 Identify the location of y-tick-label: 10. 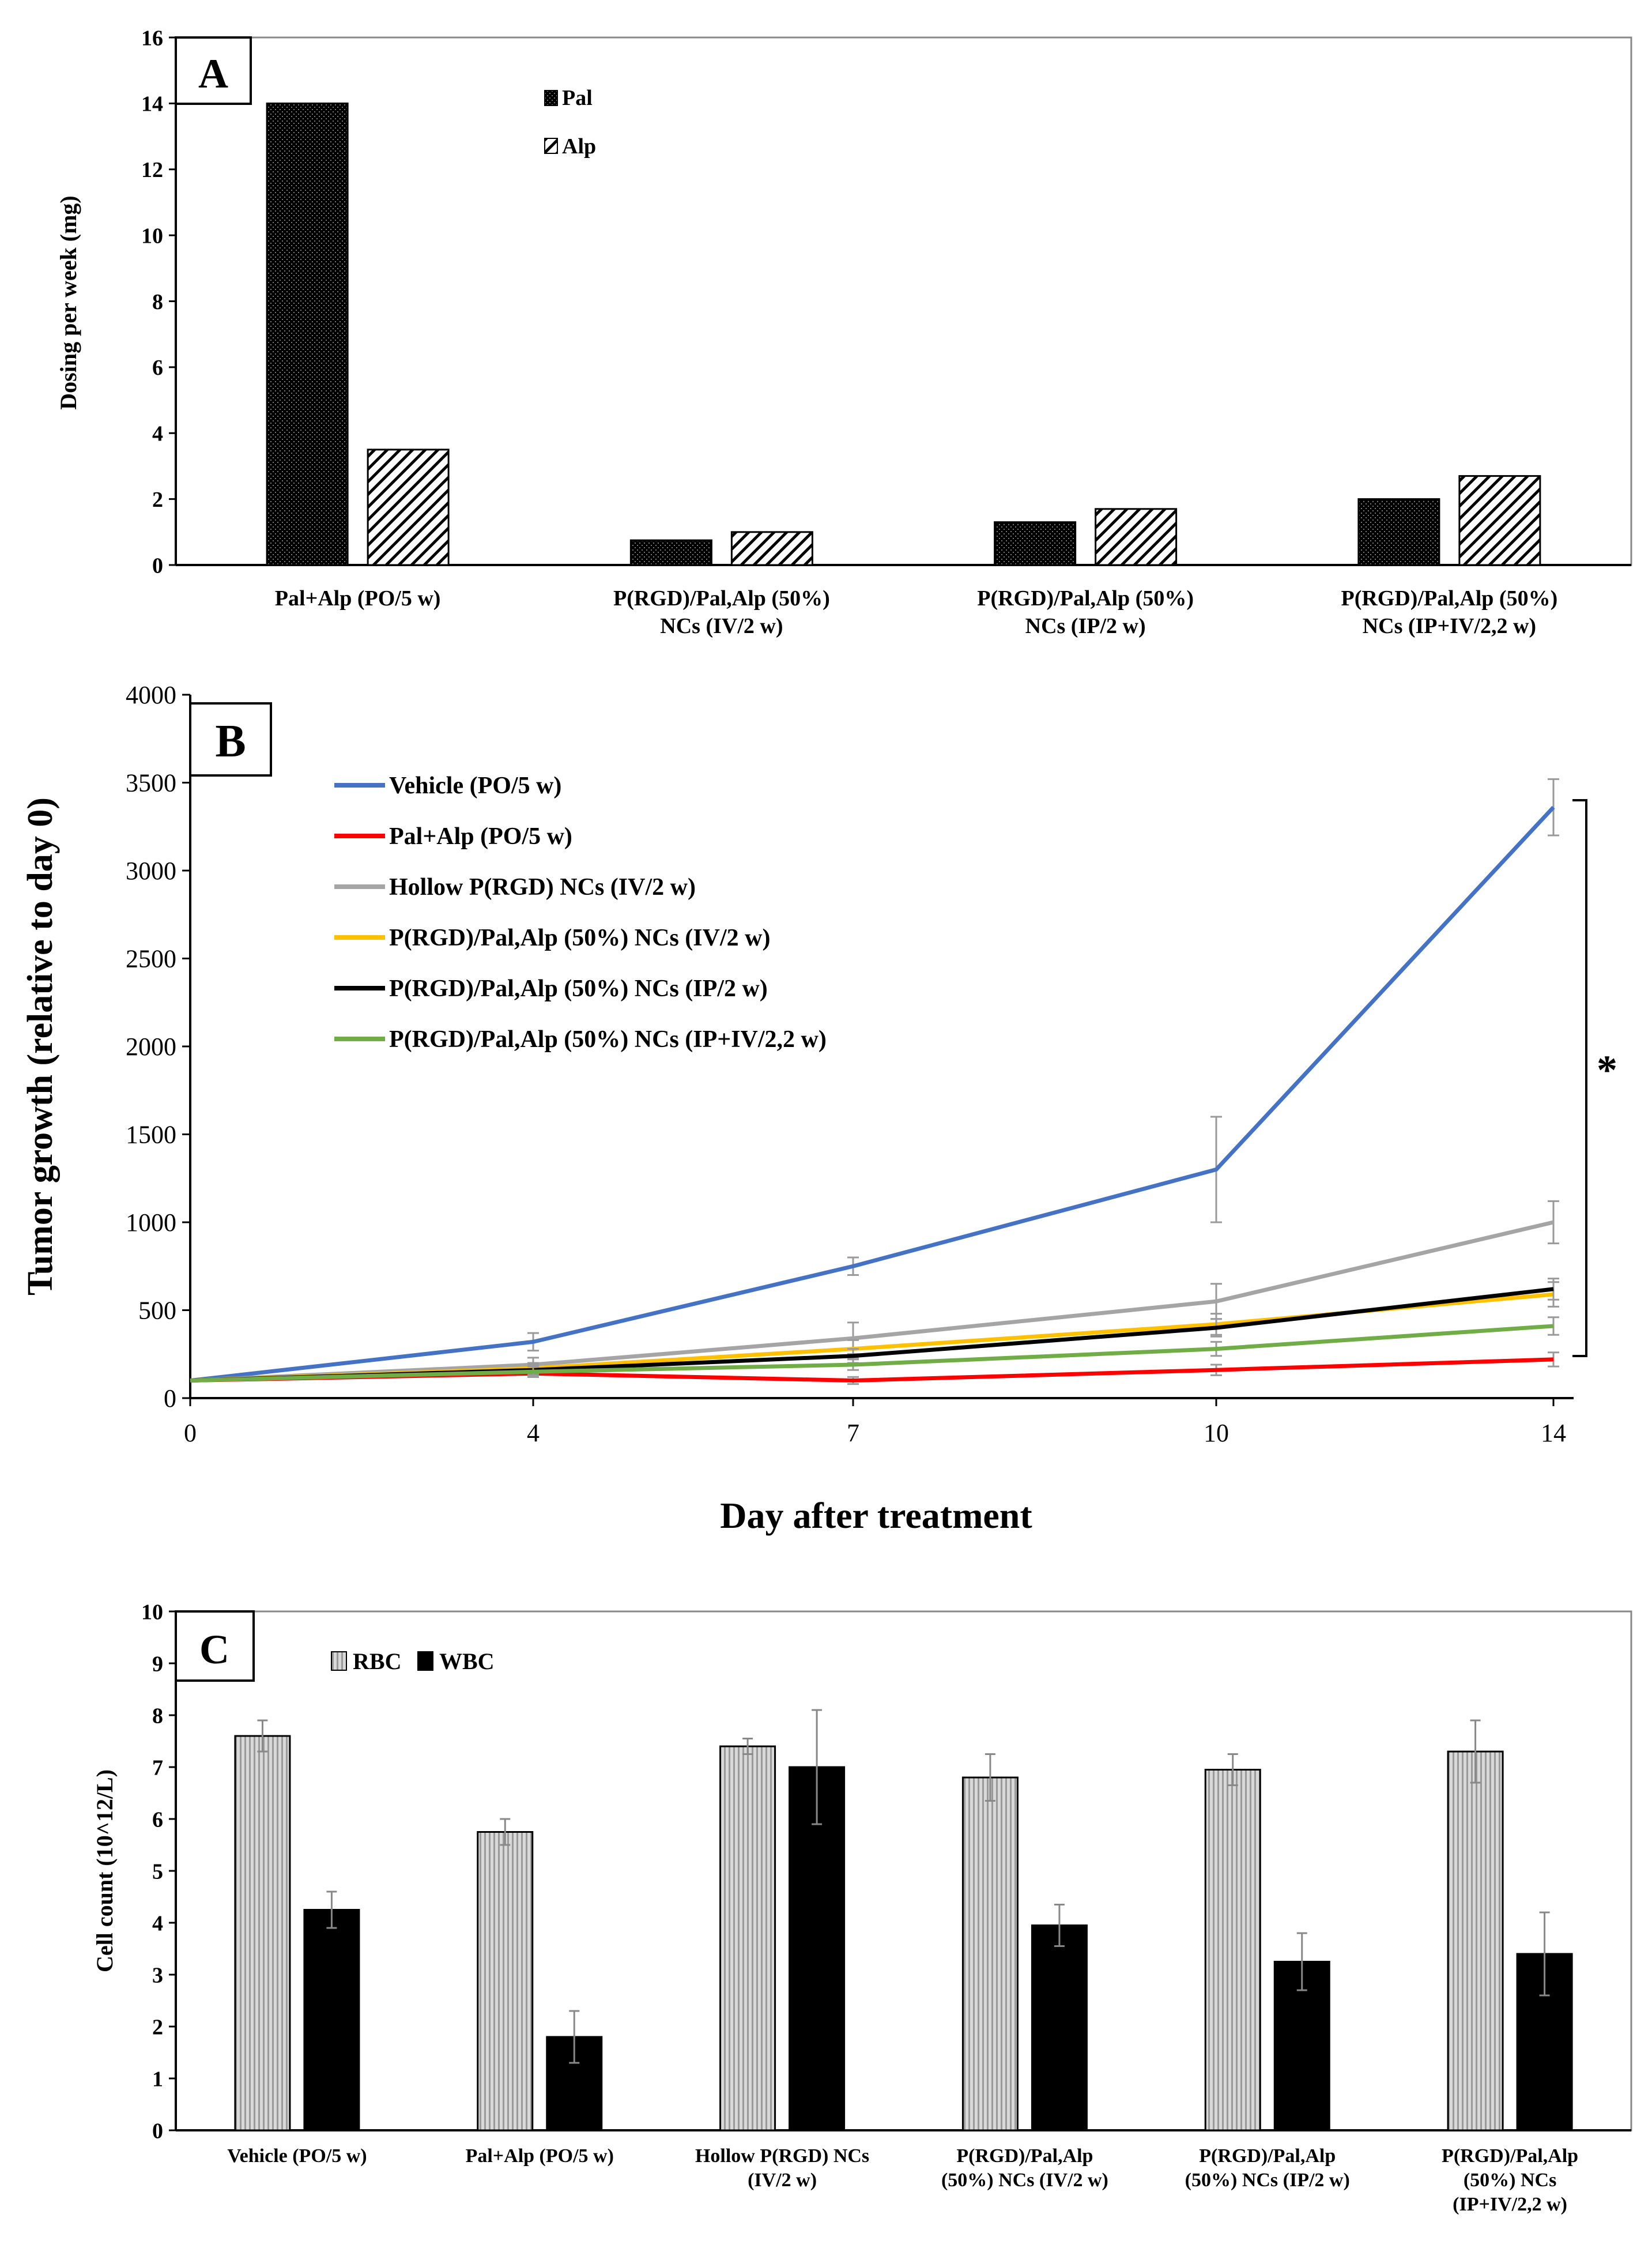
(152, 236).